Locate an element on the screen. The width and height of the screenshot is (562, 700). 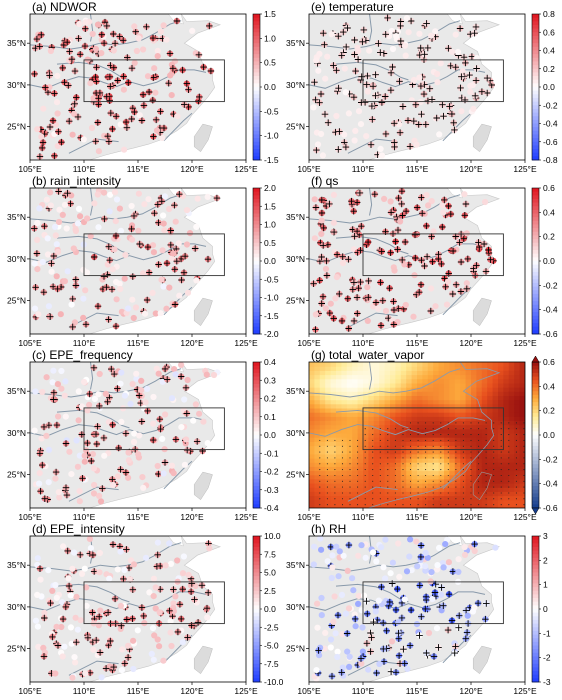
colorbar-tick-label: 0.3 is located at coordinates (270, 380).